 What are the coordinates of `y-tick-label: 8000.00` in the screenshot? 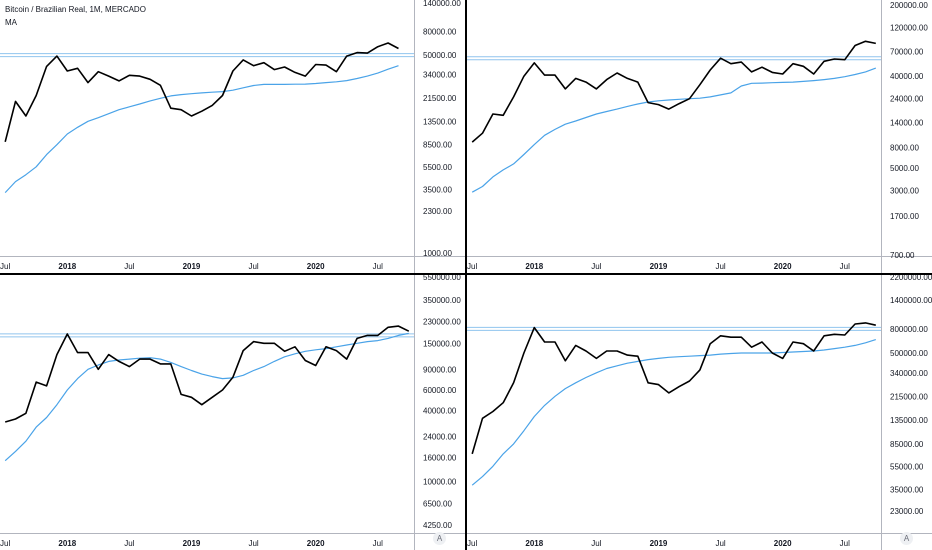 It's located at (904, 147).